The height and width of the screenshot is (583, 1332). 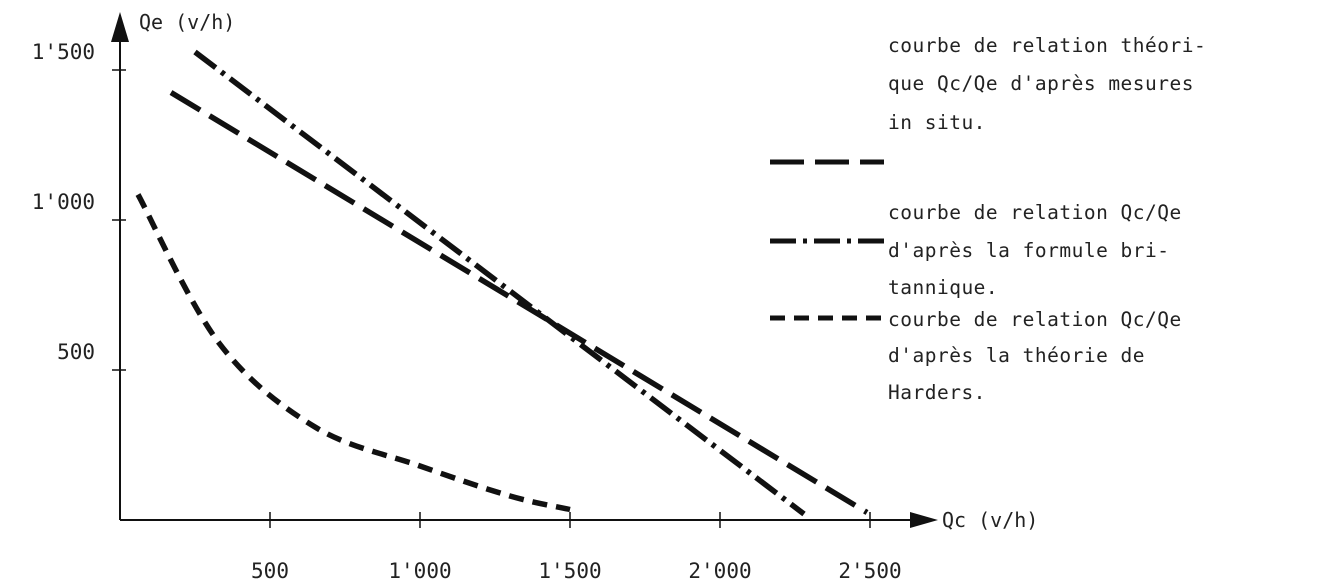 What do you see at coordinates (1029, 250) in the screenshot?
I see `legend-label: d'après la formule bri-` at bounding box center [1029, 250].